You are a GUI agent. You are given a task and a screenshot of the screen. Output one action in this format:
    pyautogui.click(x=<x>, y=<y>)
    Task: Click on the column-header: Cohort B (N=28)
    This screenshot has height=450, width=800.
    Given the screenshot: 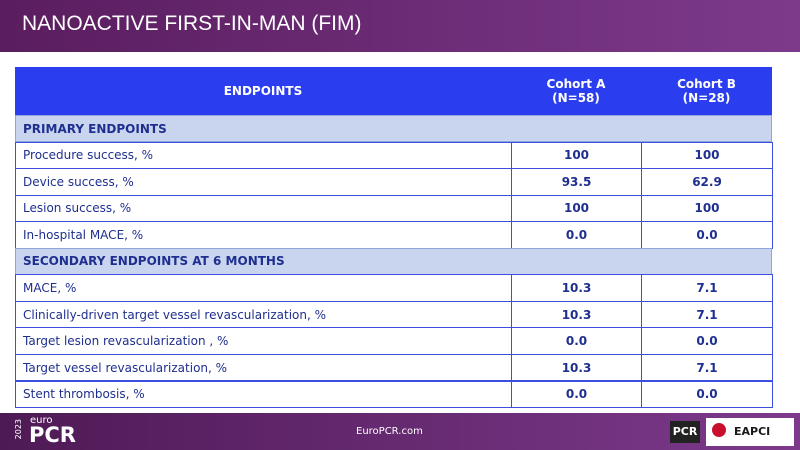 What is the action you would take?
    pyautogui.click(x=706, y=91)
    